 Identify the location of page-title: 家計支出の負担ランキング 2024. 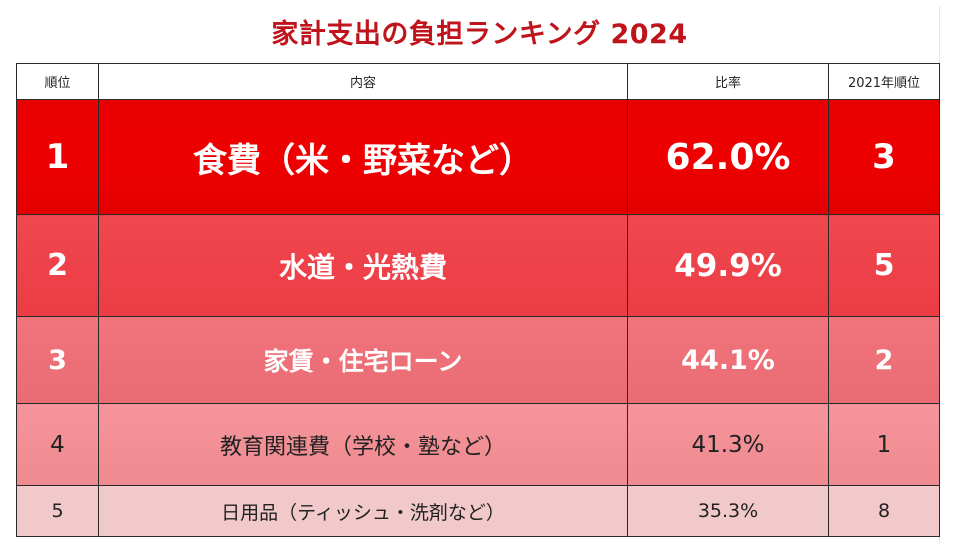
(479, 34).